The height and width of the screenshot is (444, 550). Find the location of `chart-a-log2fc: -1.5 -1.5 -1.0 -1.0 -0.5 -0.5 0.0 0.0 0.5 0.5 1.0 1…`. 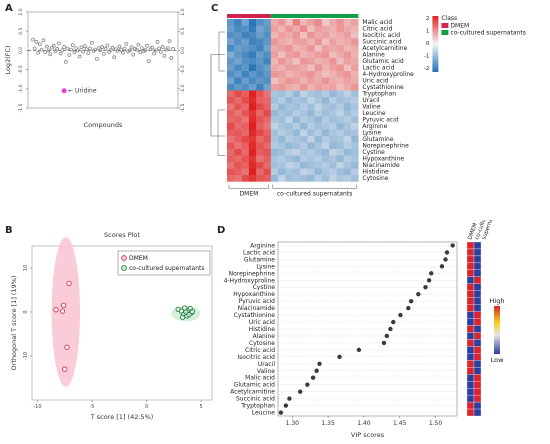

chart-a-log2fc: -1.5 -1.5 -1.0 -1.0 -0.5 -0.5 0.0 0.0 0.5 0.5 1.0 1… is located at coordinates (95, 68).